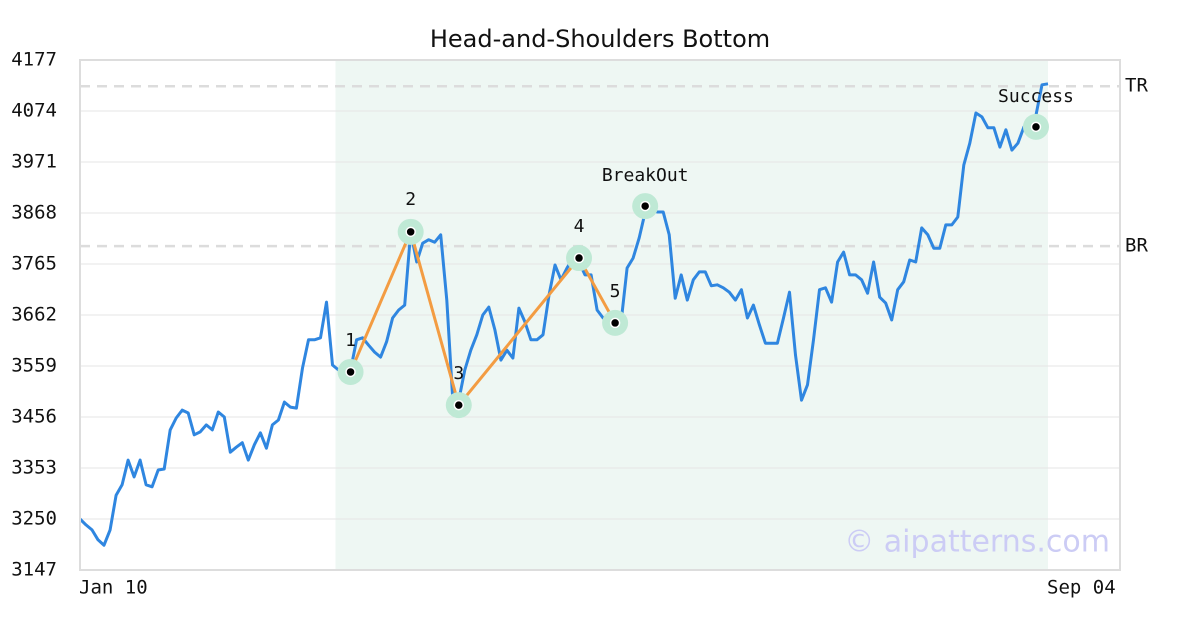  I want to click on point-label: 3, so click(458, 373).